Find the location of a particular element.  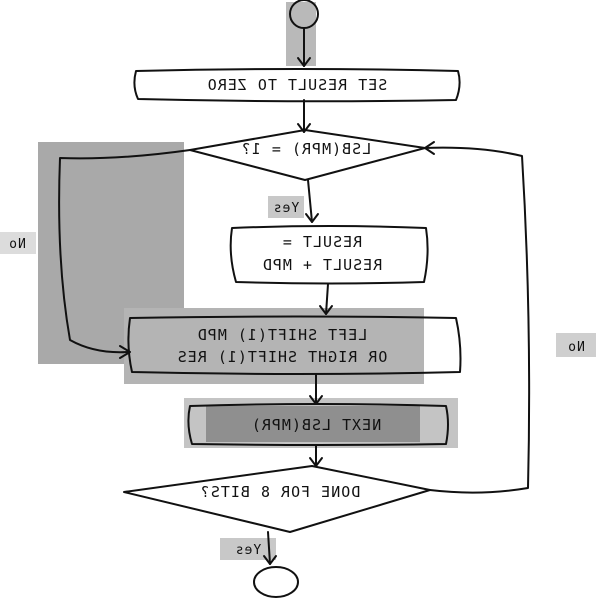

edge-no-right: No is located at coordinates (576, 347).